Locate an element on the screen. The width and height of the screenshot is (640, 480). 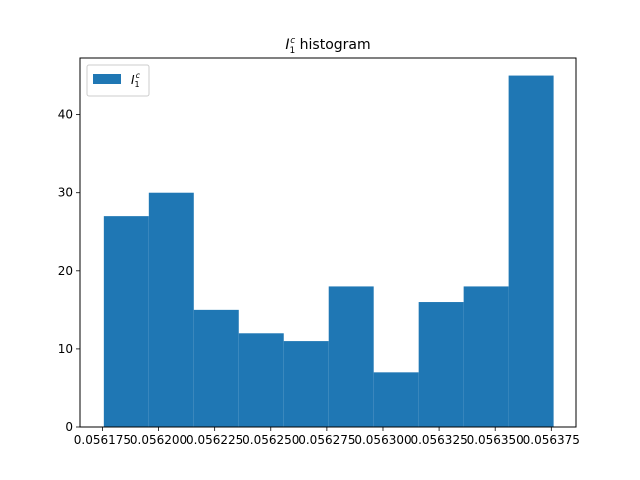
x-tick-label: 0.056275 is located at coordinates (326, 440).